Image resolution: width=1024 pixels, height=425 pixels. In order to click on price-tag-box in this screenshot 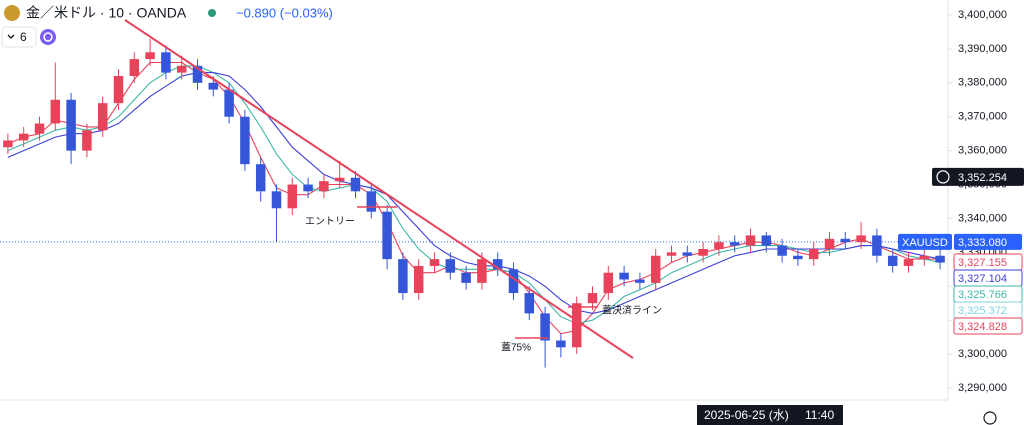, I will do `click(988, 241)`.